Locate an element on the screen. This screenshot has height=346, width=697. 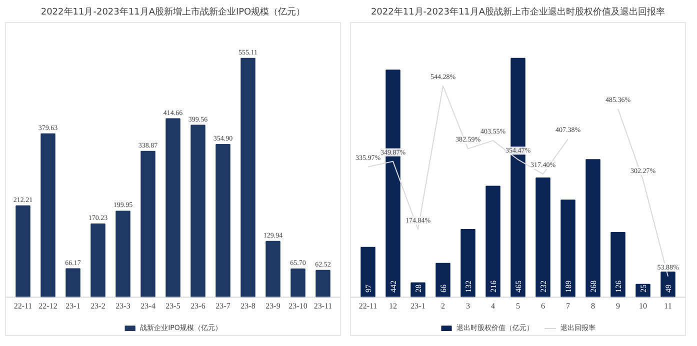
data-label: 25 is located at coordinates (643, 288).